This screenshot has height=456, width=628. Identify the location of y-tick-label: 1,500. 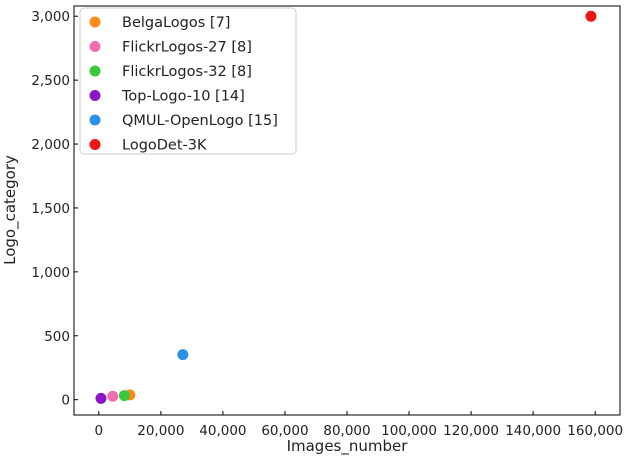
(50, 209).